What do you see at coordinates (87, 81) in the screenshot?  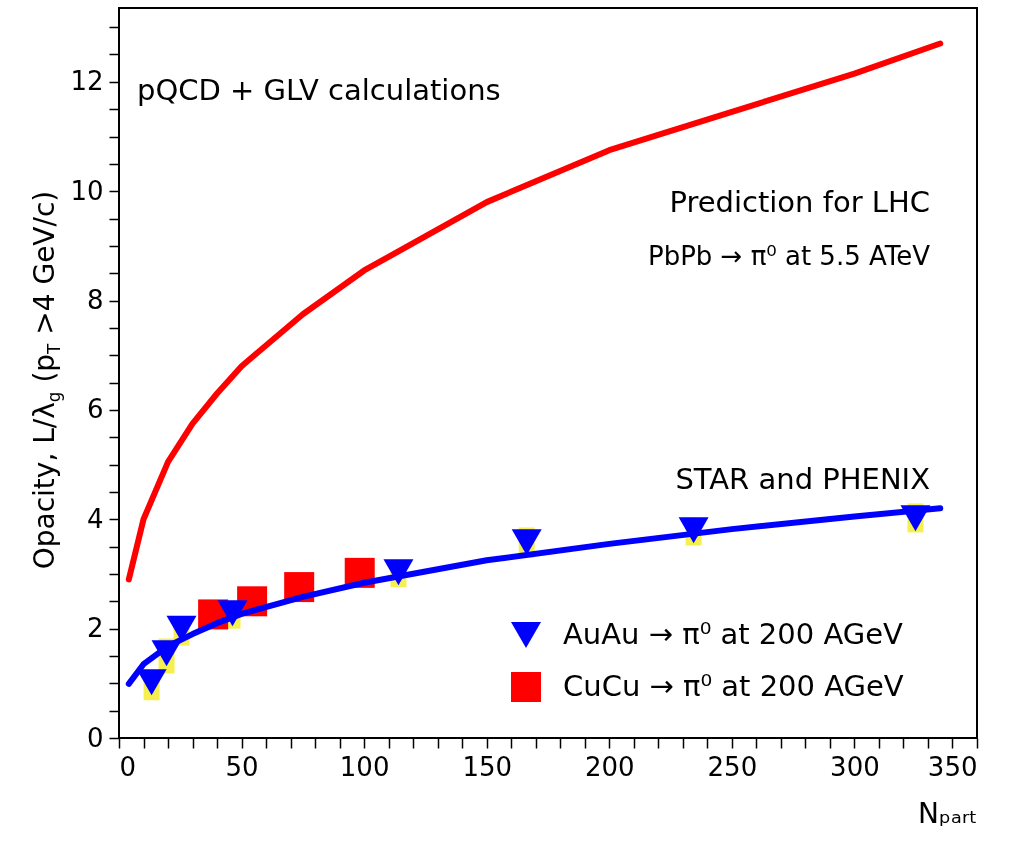 I see `y-tick-label: 12` at bounding box center [87, 81].